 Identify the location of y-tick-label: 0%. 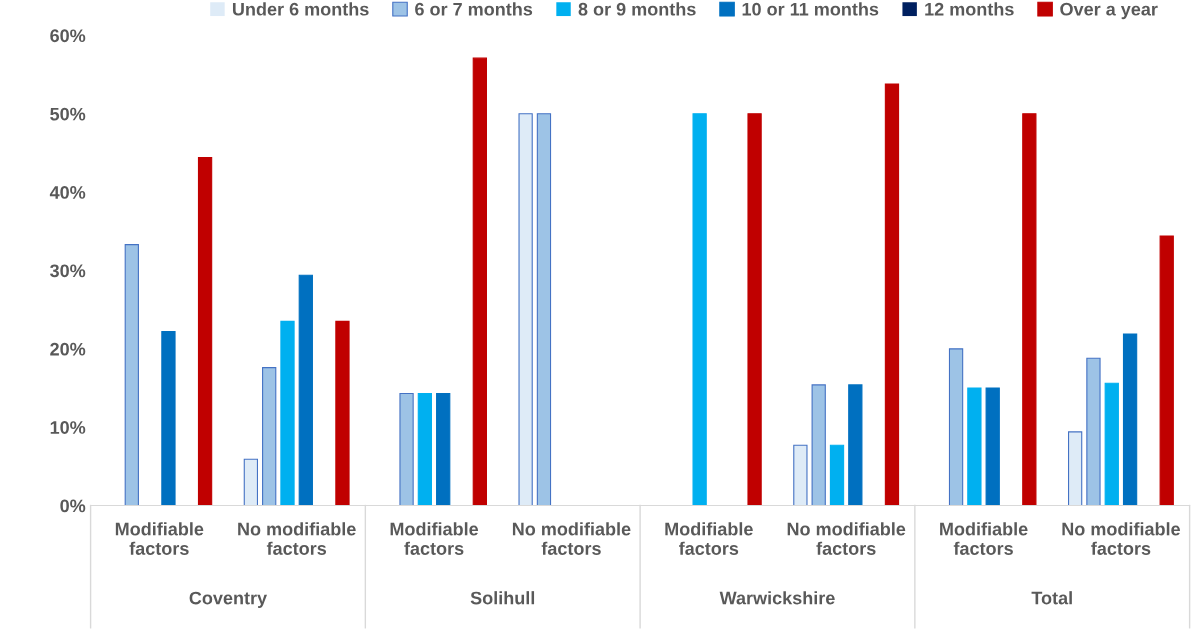
(73, 506).